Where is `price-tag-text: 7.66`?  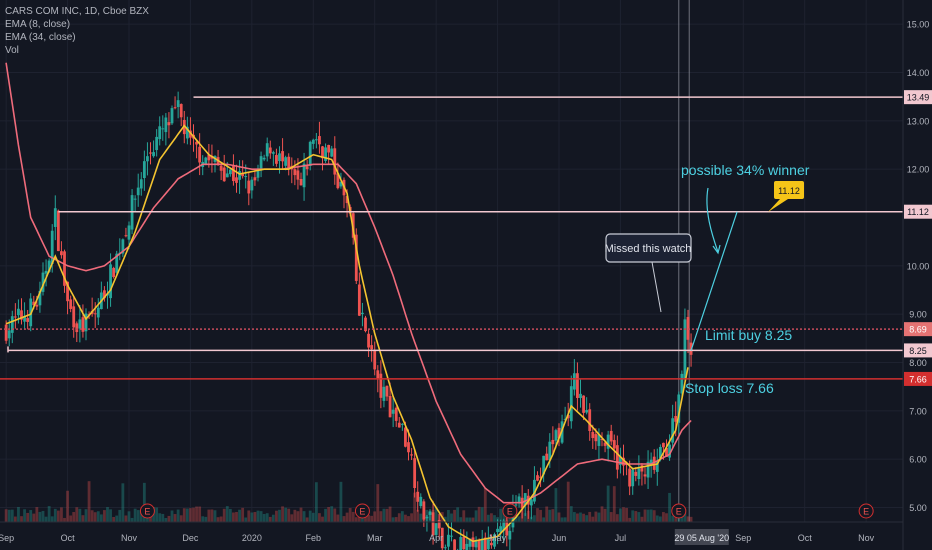
price-tag-text: 7.66 is located at coordinates (918, 379).